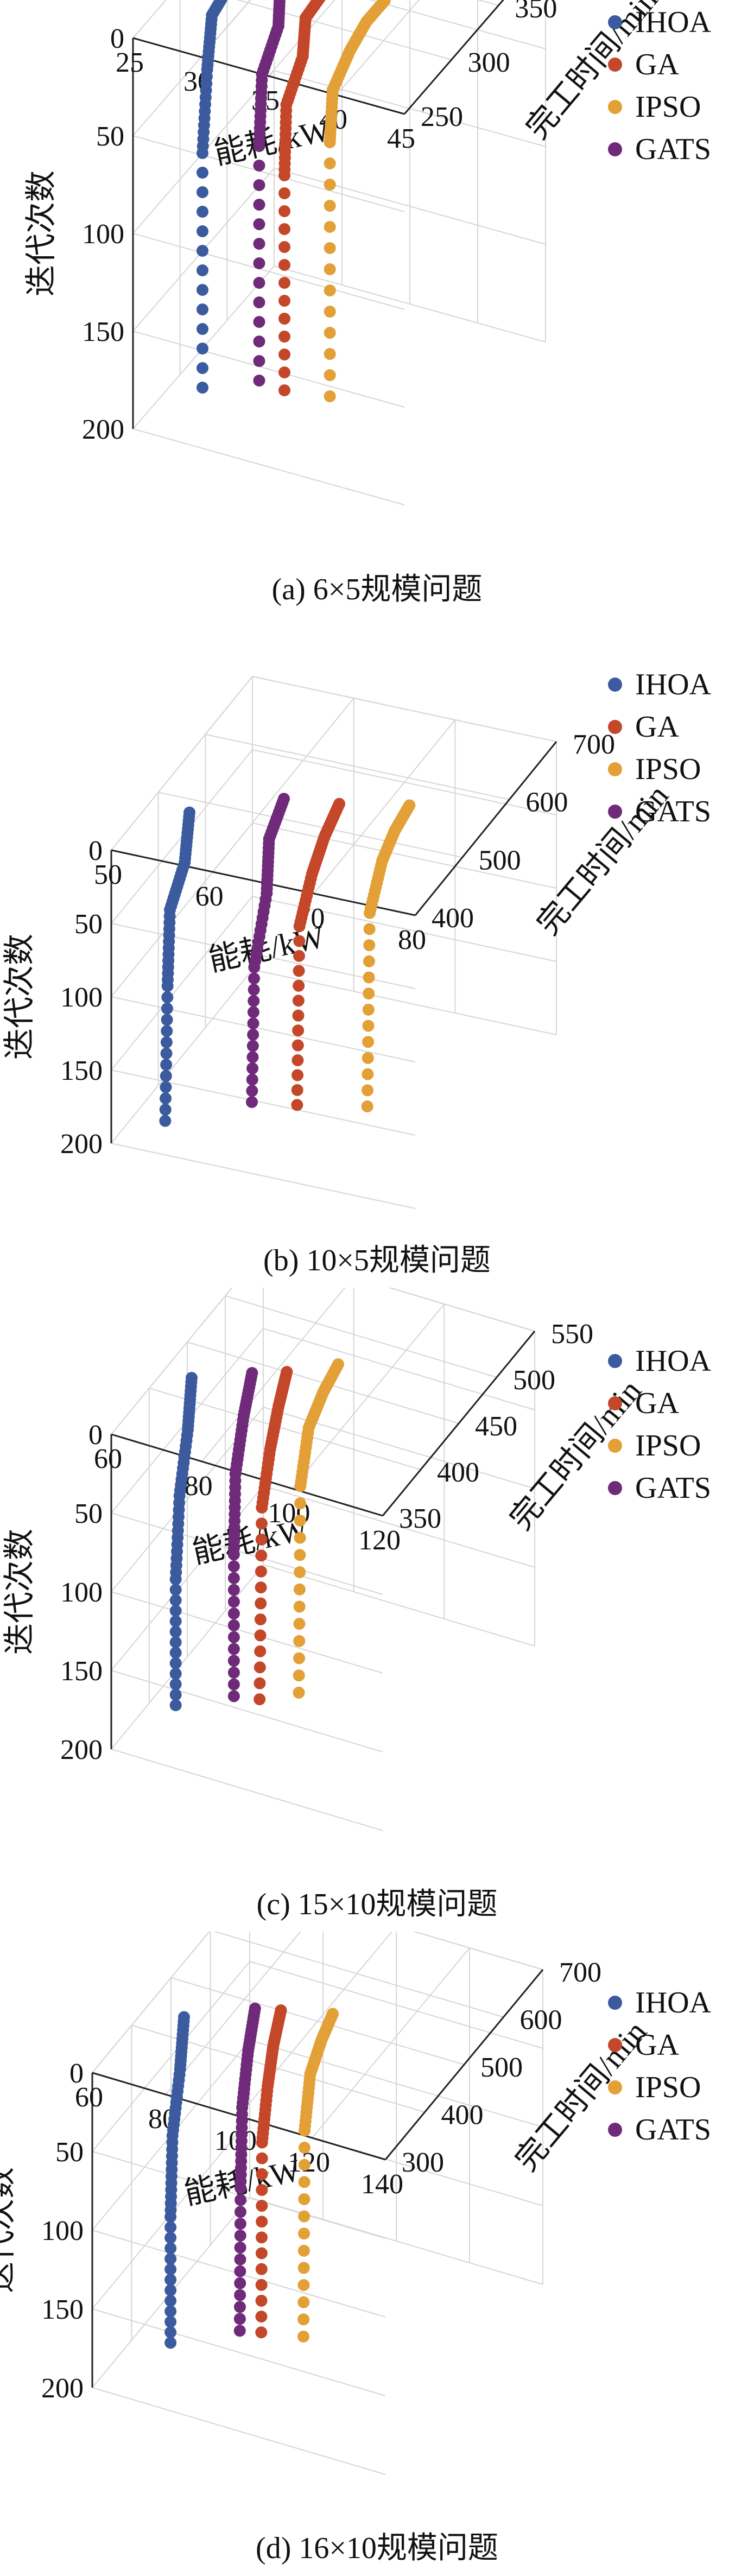  I want to click on grid-lines, so click(334, 942).